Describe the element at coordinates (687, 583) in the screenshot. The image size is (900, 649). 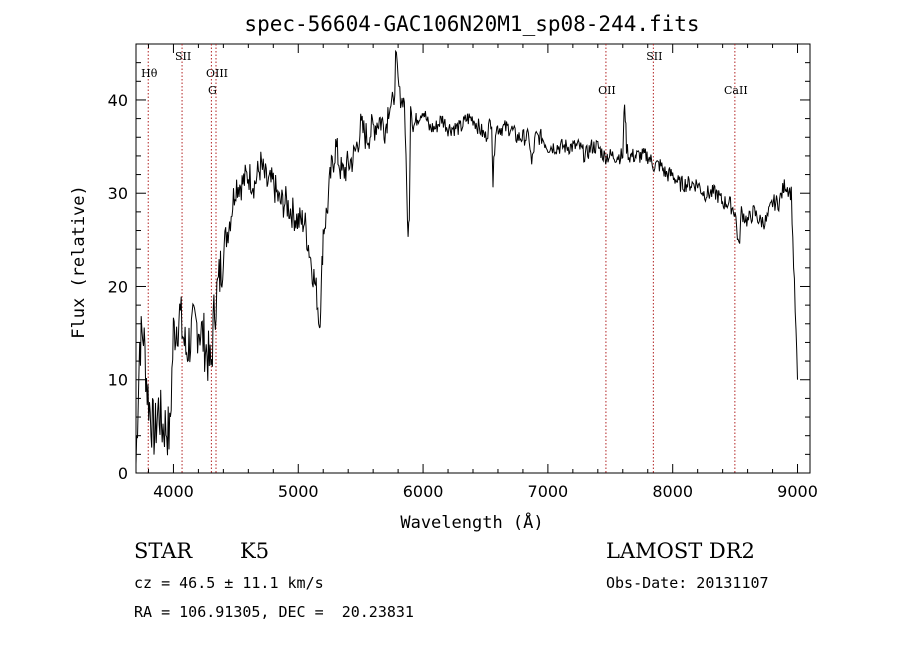
I see `observation-date: Obs-Date: 20131107` at that location.